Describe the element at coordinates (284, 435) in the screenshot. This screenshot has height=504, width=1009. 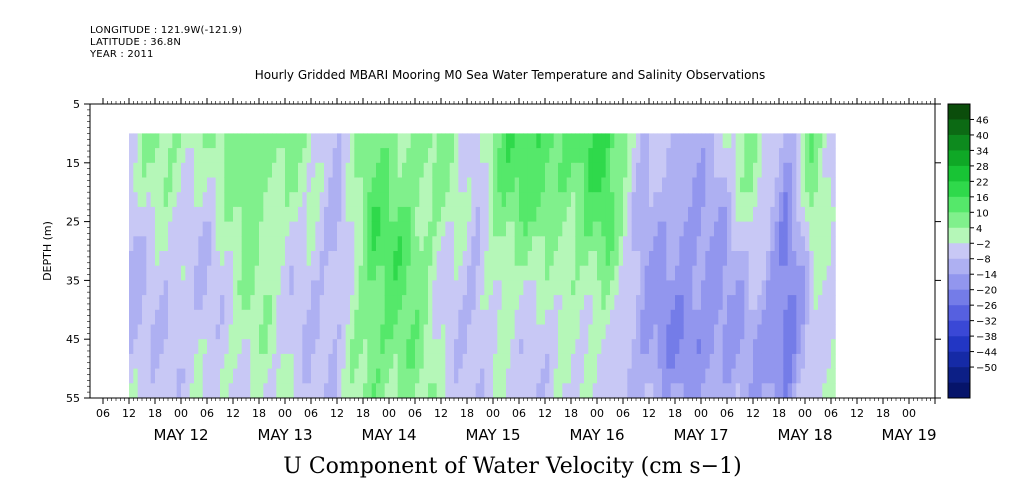
I see `x-day-label: MAY 13` at that location.